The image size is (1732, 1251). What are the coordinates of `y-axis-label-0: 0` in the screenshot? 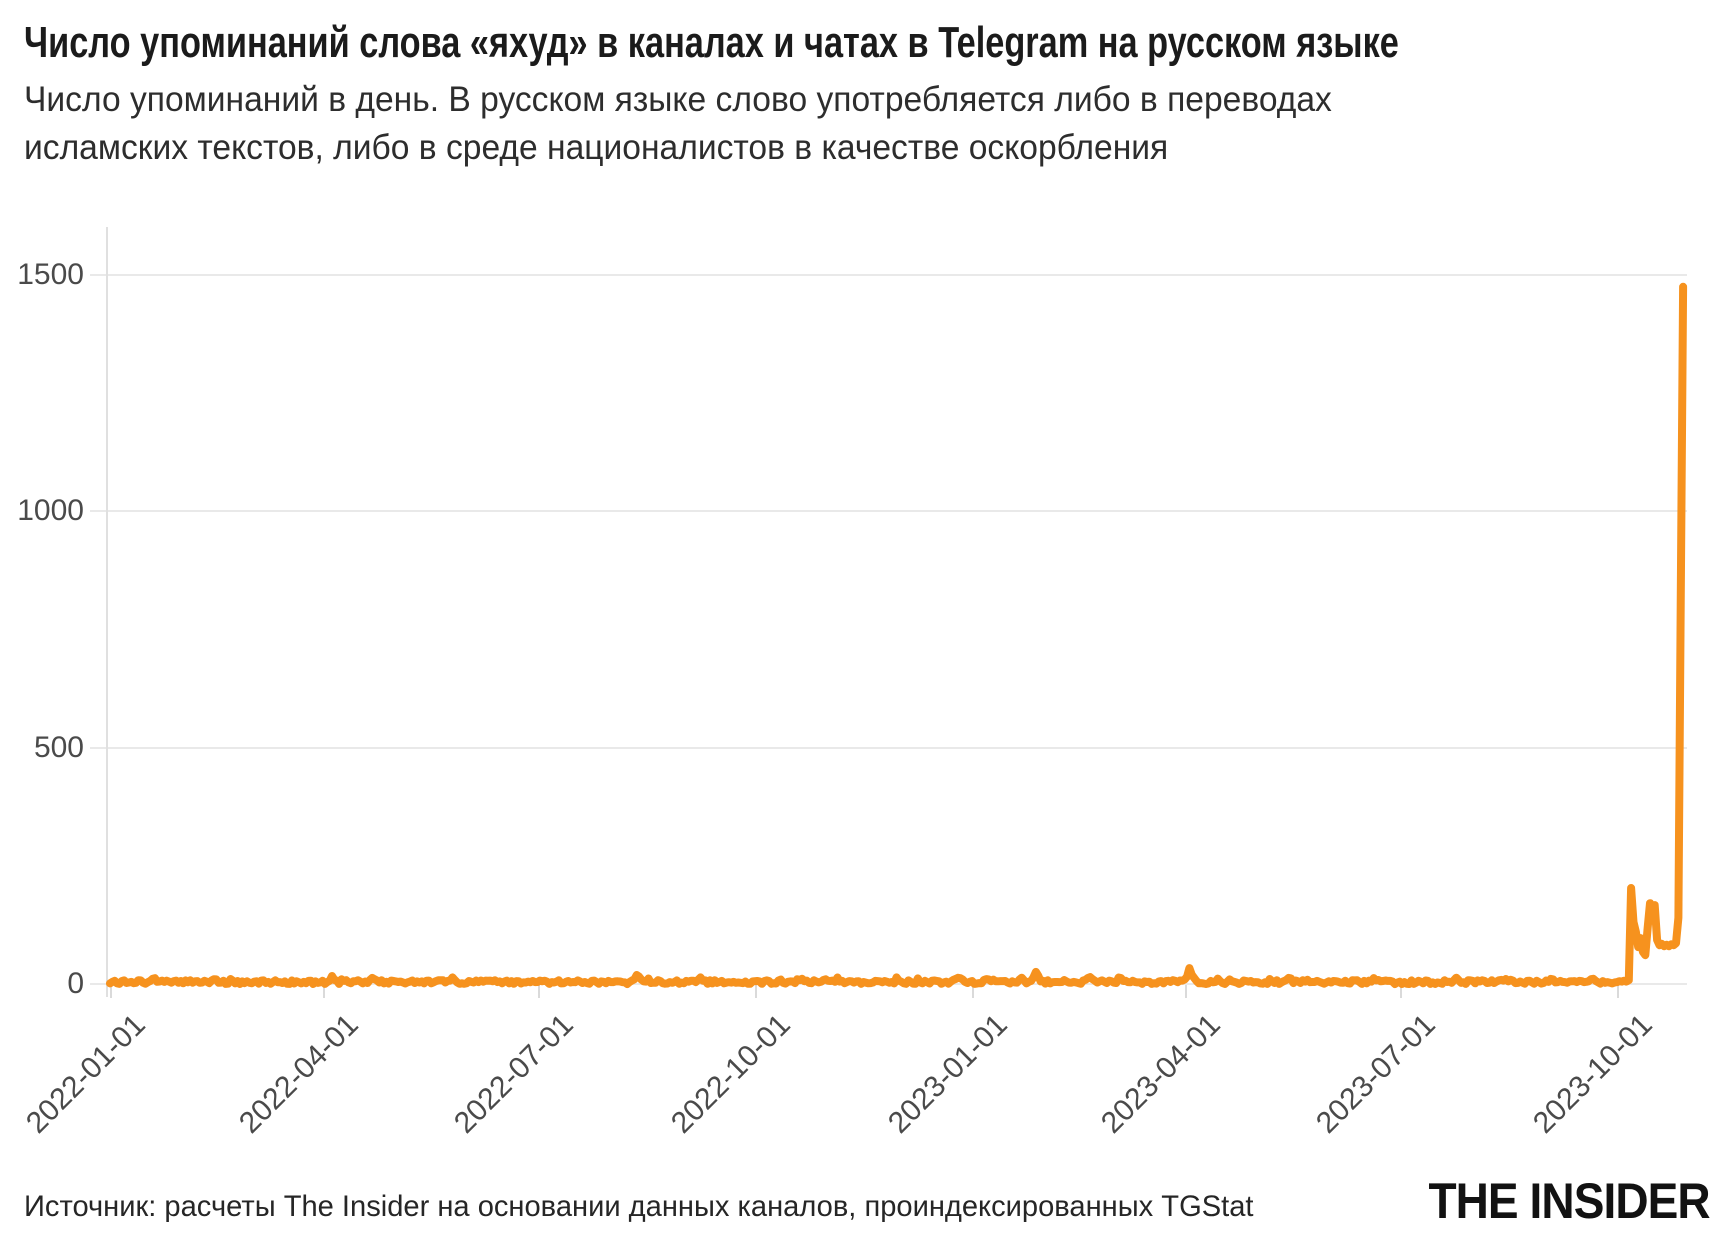 It's located at (75, 983).